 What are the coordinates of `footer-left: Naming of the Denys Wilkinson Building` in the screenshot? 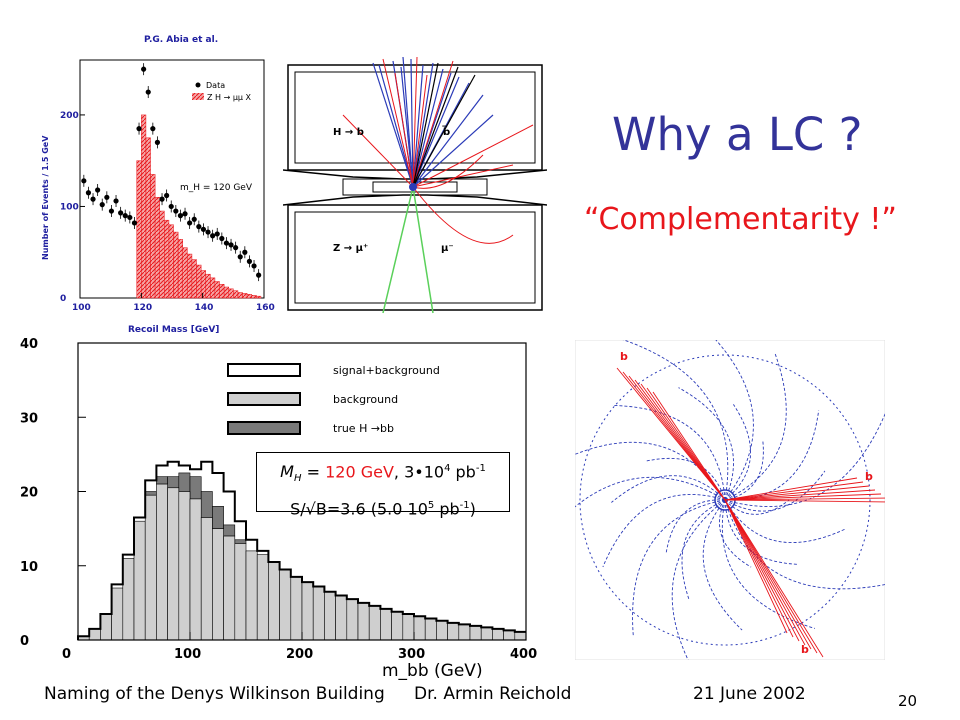 It's located at (214, 694).